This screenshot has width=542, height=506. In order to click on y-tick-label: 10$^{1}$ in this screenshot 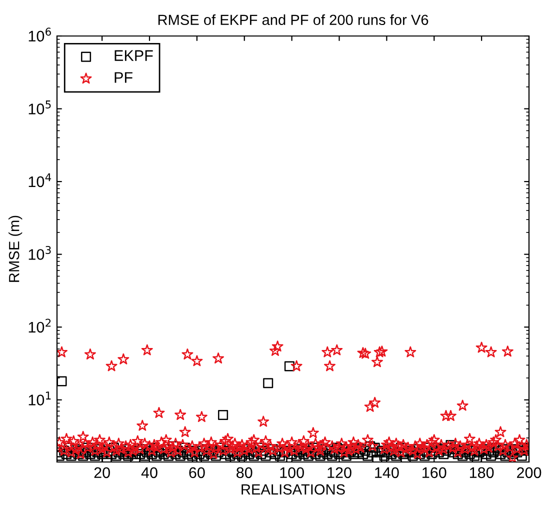, I will do `click(39, 399)`.